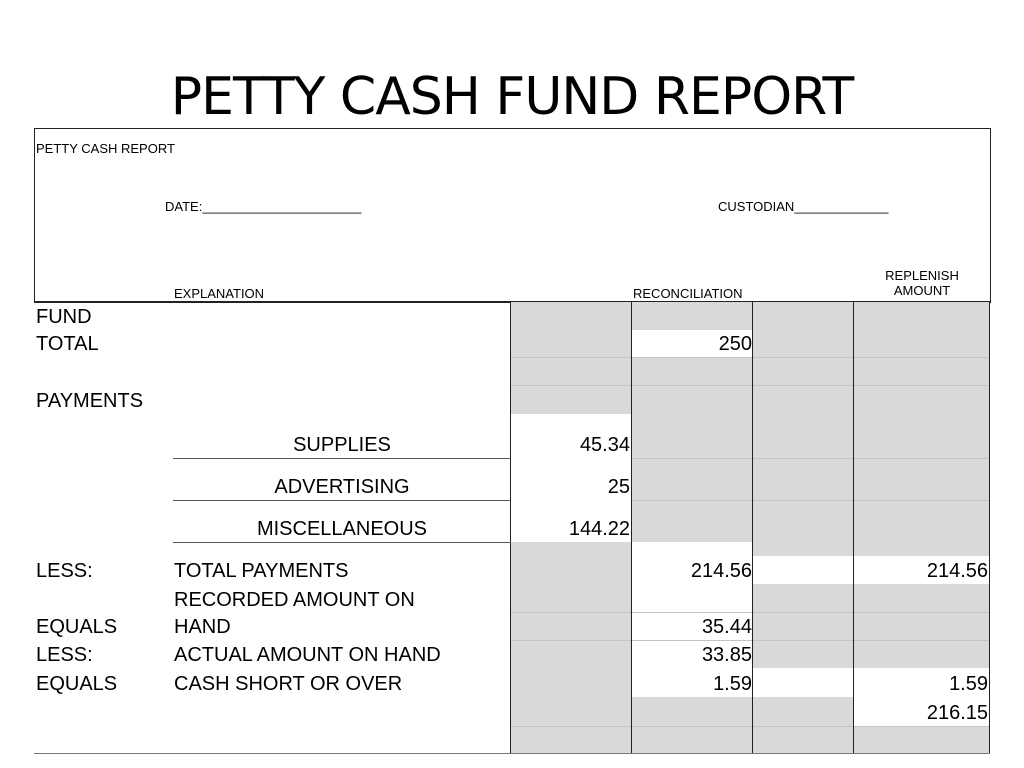 The width and height of the screenshot is (1024, 768). What do you see at coordinates (803, 206) in the screenshot?
I see `custodian-field: CUSTODIAN_____________` at bounding box center [803, 206].